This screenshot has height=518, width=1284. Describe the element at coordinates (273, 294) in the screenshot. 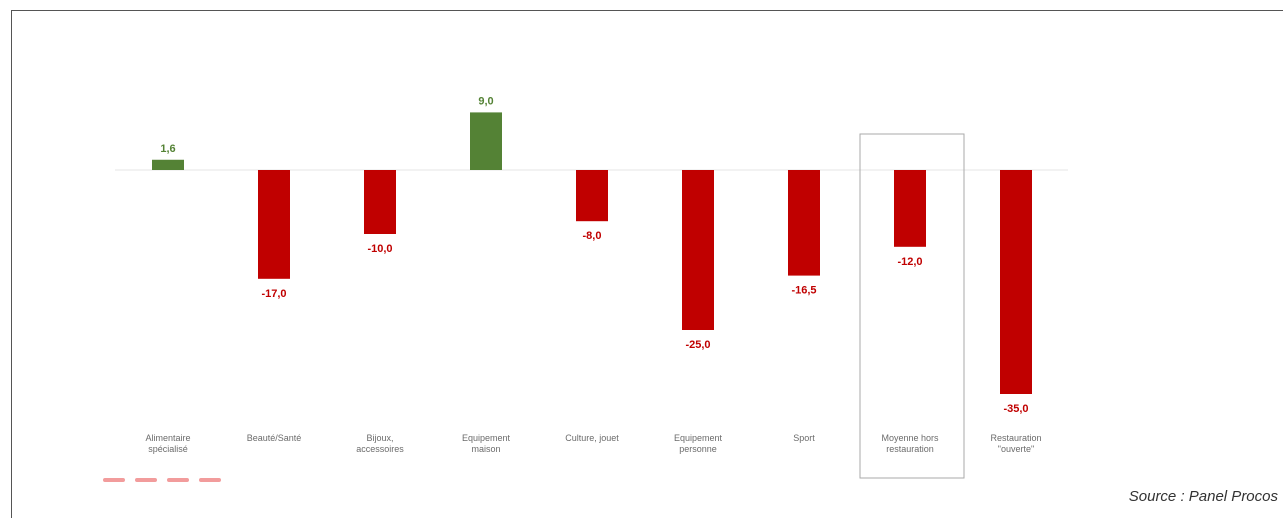

I see `value-label: -17,0` at that location.